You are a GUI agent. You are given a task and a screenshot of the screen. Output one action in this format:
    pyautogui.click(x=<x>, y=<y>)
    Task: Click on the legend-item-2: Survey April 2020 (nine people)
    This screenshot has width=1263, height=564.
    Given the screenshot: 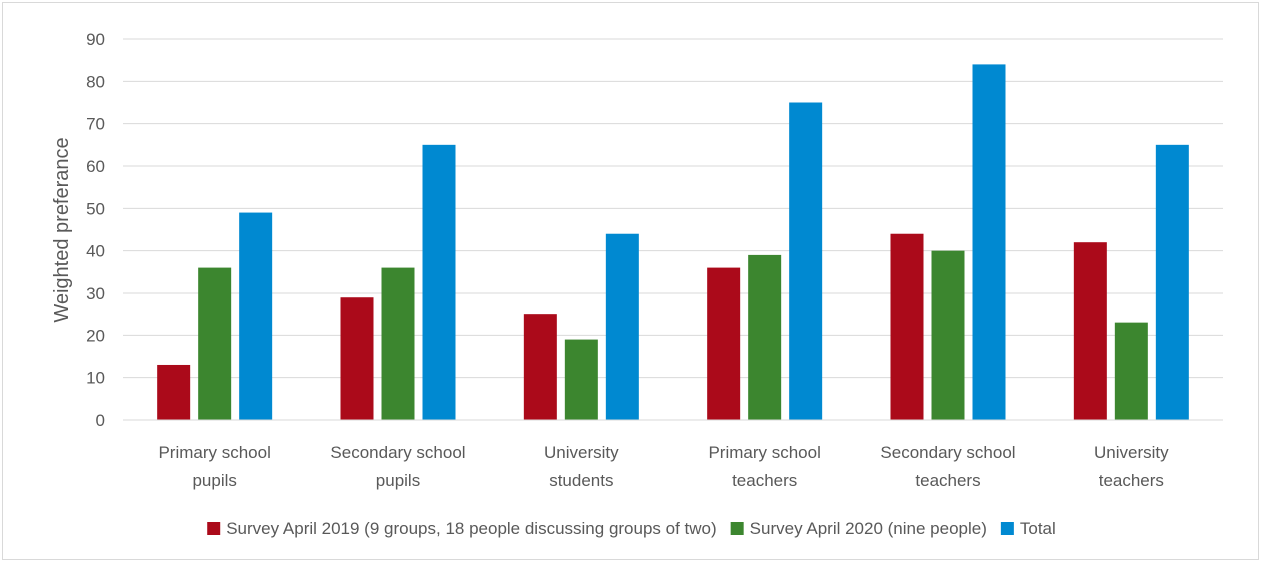 What is the action you would take?
    pyautogui.click(x=858, y=528)
    